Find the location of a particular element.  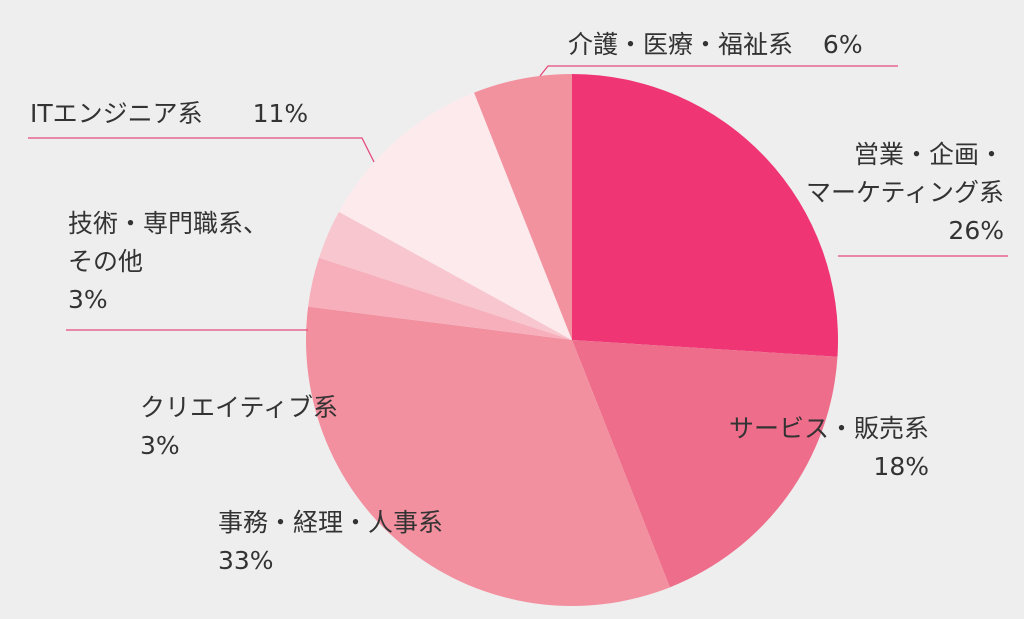

label-care: 介護・医療・福祉系 6% is located at coordinates (715, 45).